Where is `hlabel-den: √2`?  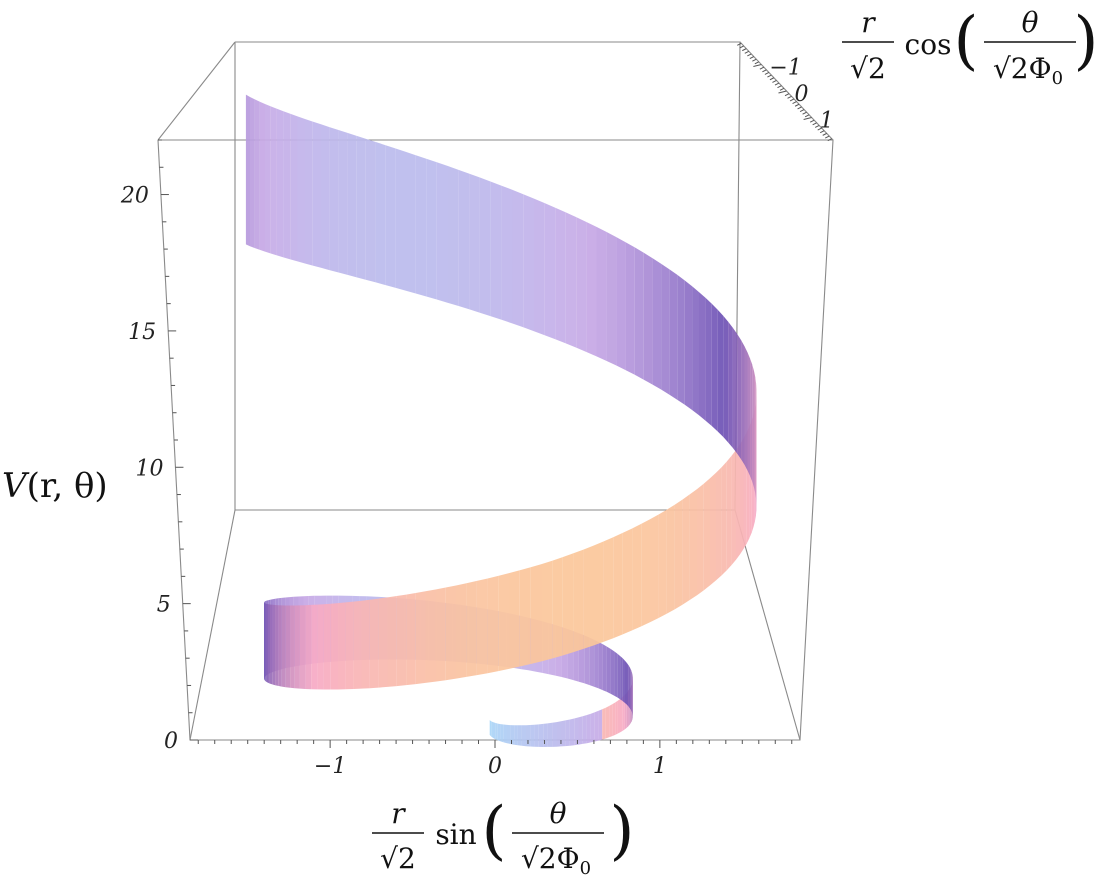
hlabel-den: √2 is located at coordinates (398, 858).